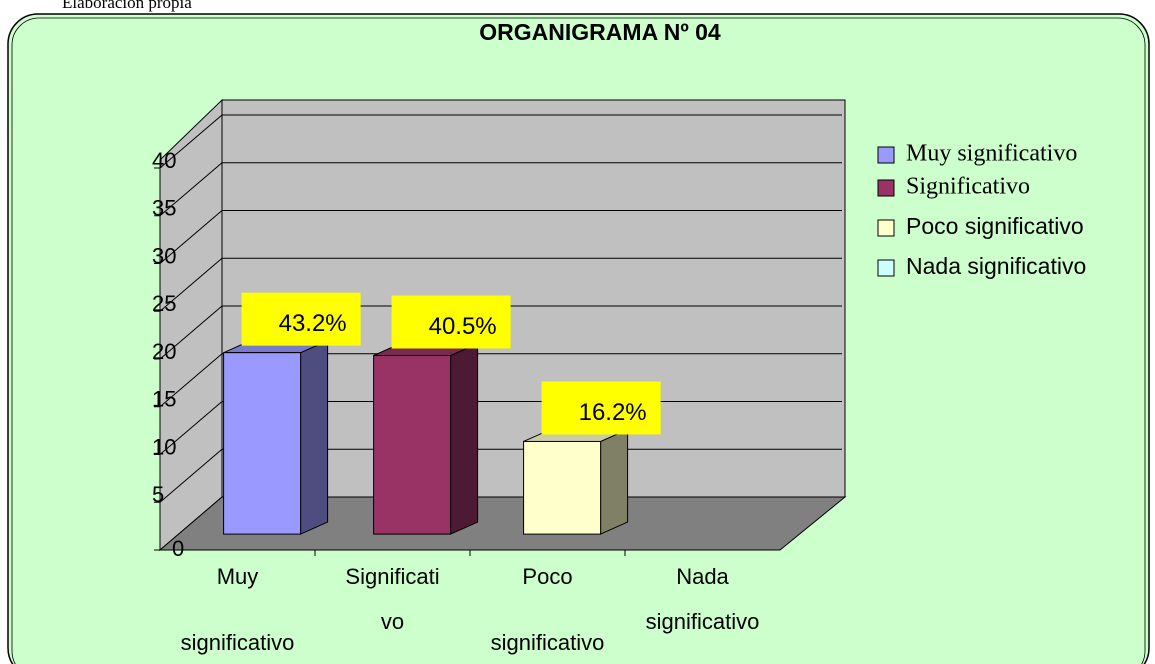 The image size is (1155, 664). I want to click on data-label: 43.2%, so click(313, 323).